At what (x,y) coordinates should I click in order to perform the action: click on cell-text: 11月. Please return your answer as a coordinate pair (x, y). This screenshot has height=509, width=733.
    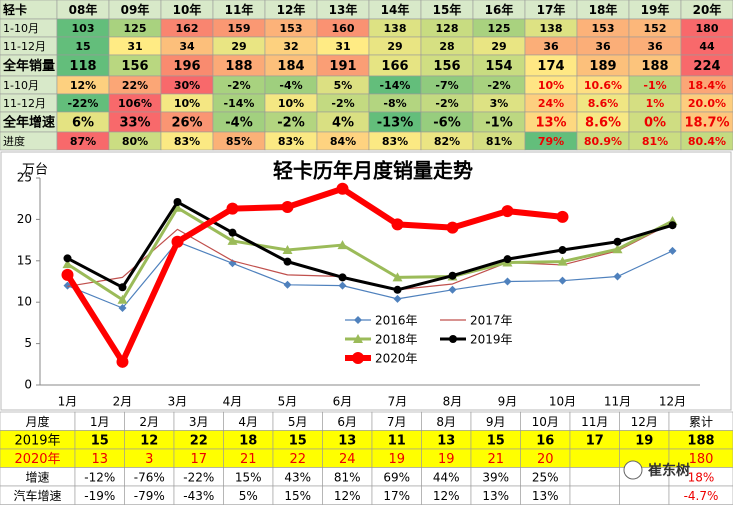
    Looking at the image, I should click on (594, 422).